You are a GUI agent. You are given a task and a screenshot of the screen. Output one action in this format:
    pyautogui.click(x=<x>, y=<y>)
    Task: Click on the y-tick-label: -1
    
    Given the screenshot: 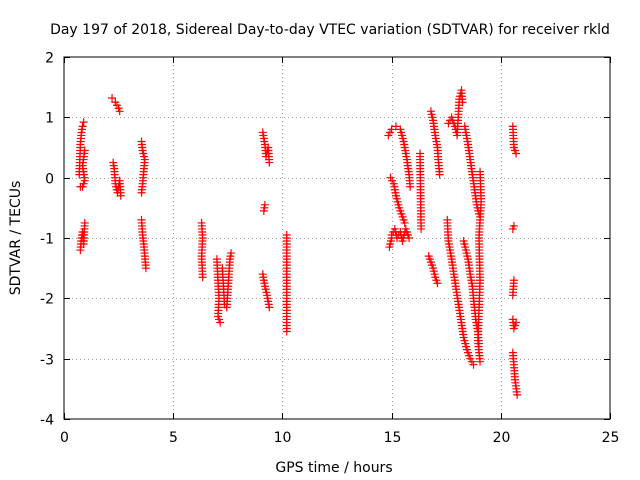 What is the action you would take?
    pyautogui.click(x=47, y=240)
    